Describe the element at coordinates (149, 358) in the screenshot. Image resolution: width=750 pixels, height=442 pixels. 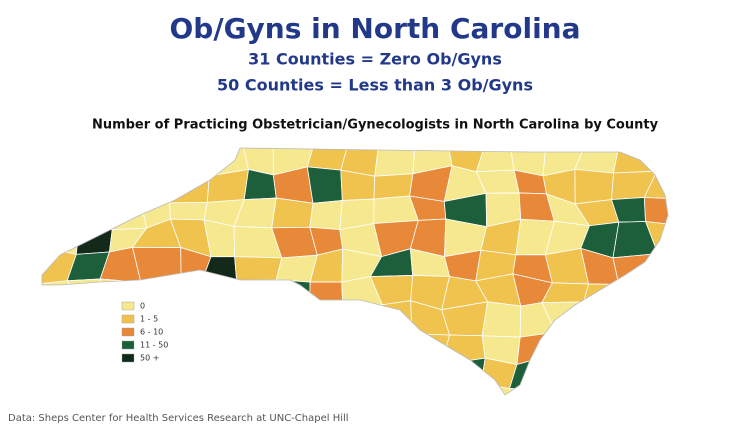
I see `legend-label: 50 +` at that location.